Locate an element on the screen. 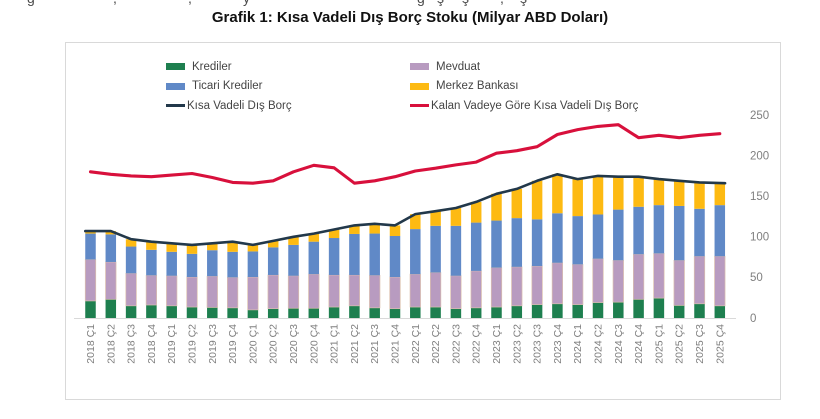 Image resolution: width=820 pixels, height=419 pixels. cropped-letter: ş is located at coordinates (440, 3).